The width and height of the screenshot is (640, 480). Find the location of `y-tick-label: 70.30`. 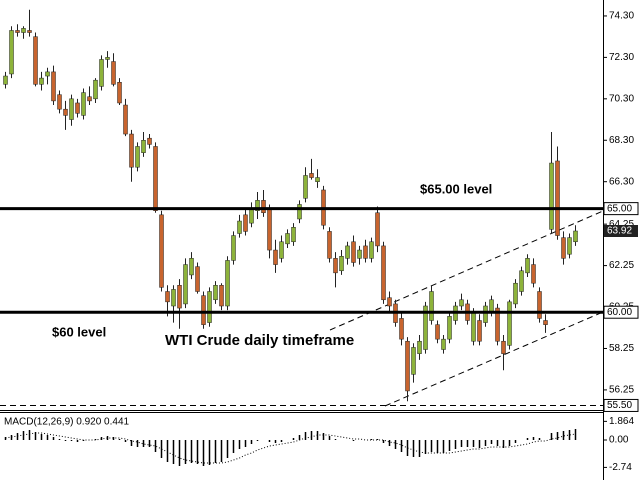

y-tick-label: 70.30 is located at coordinates (621, 98).